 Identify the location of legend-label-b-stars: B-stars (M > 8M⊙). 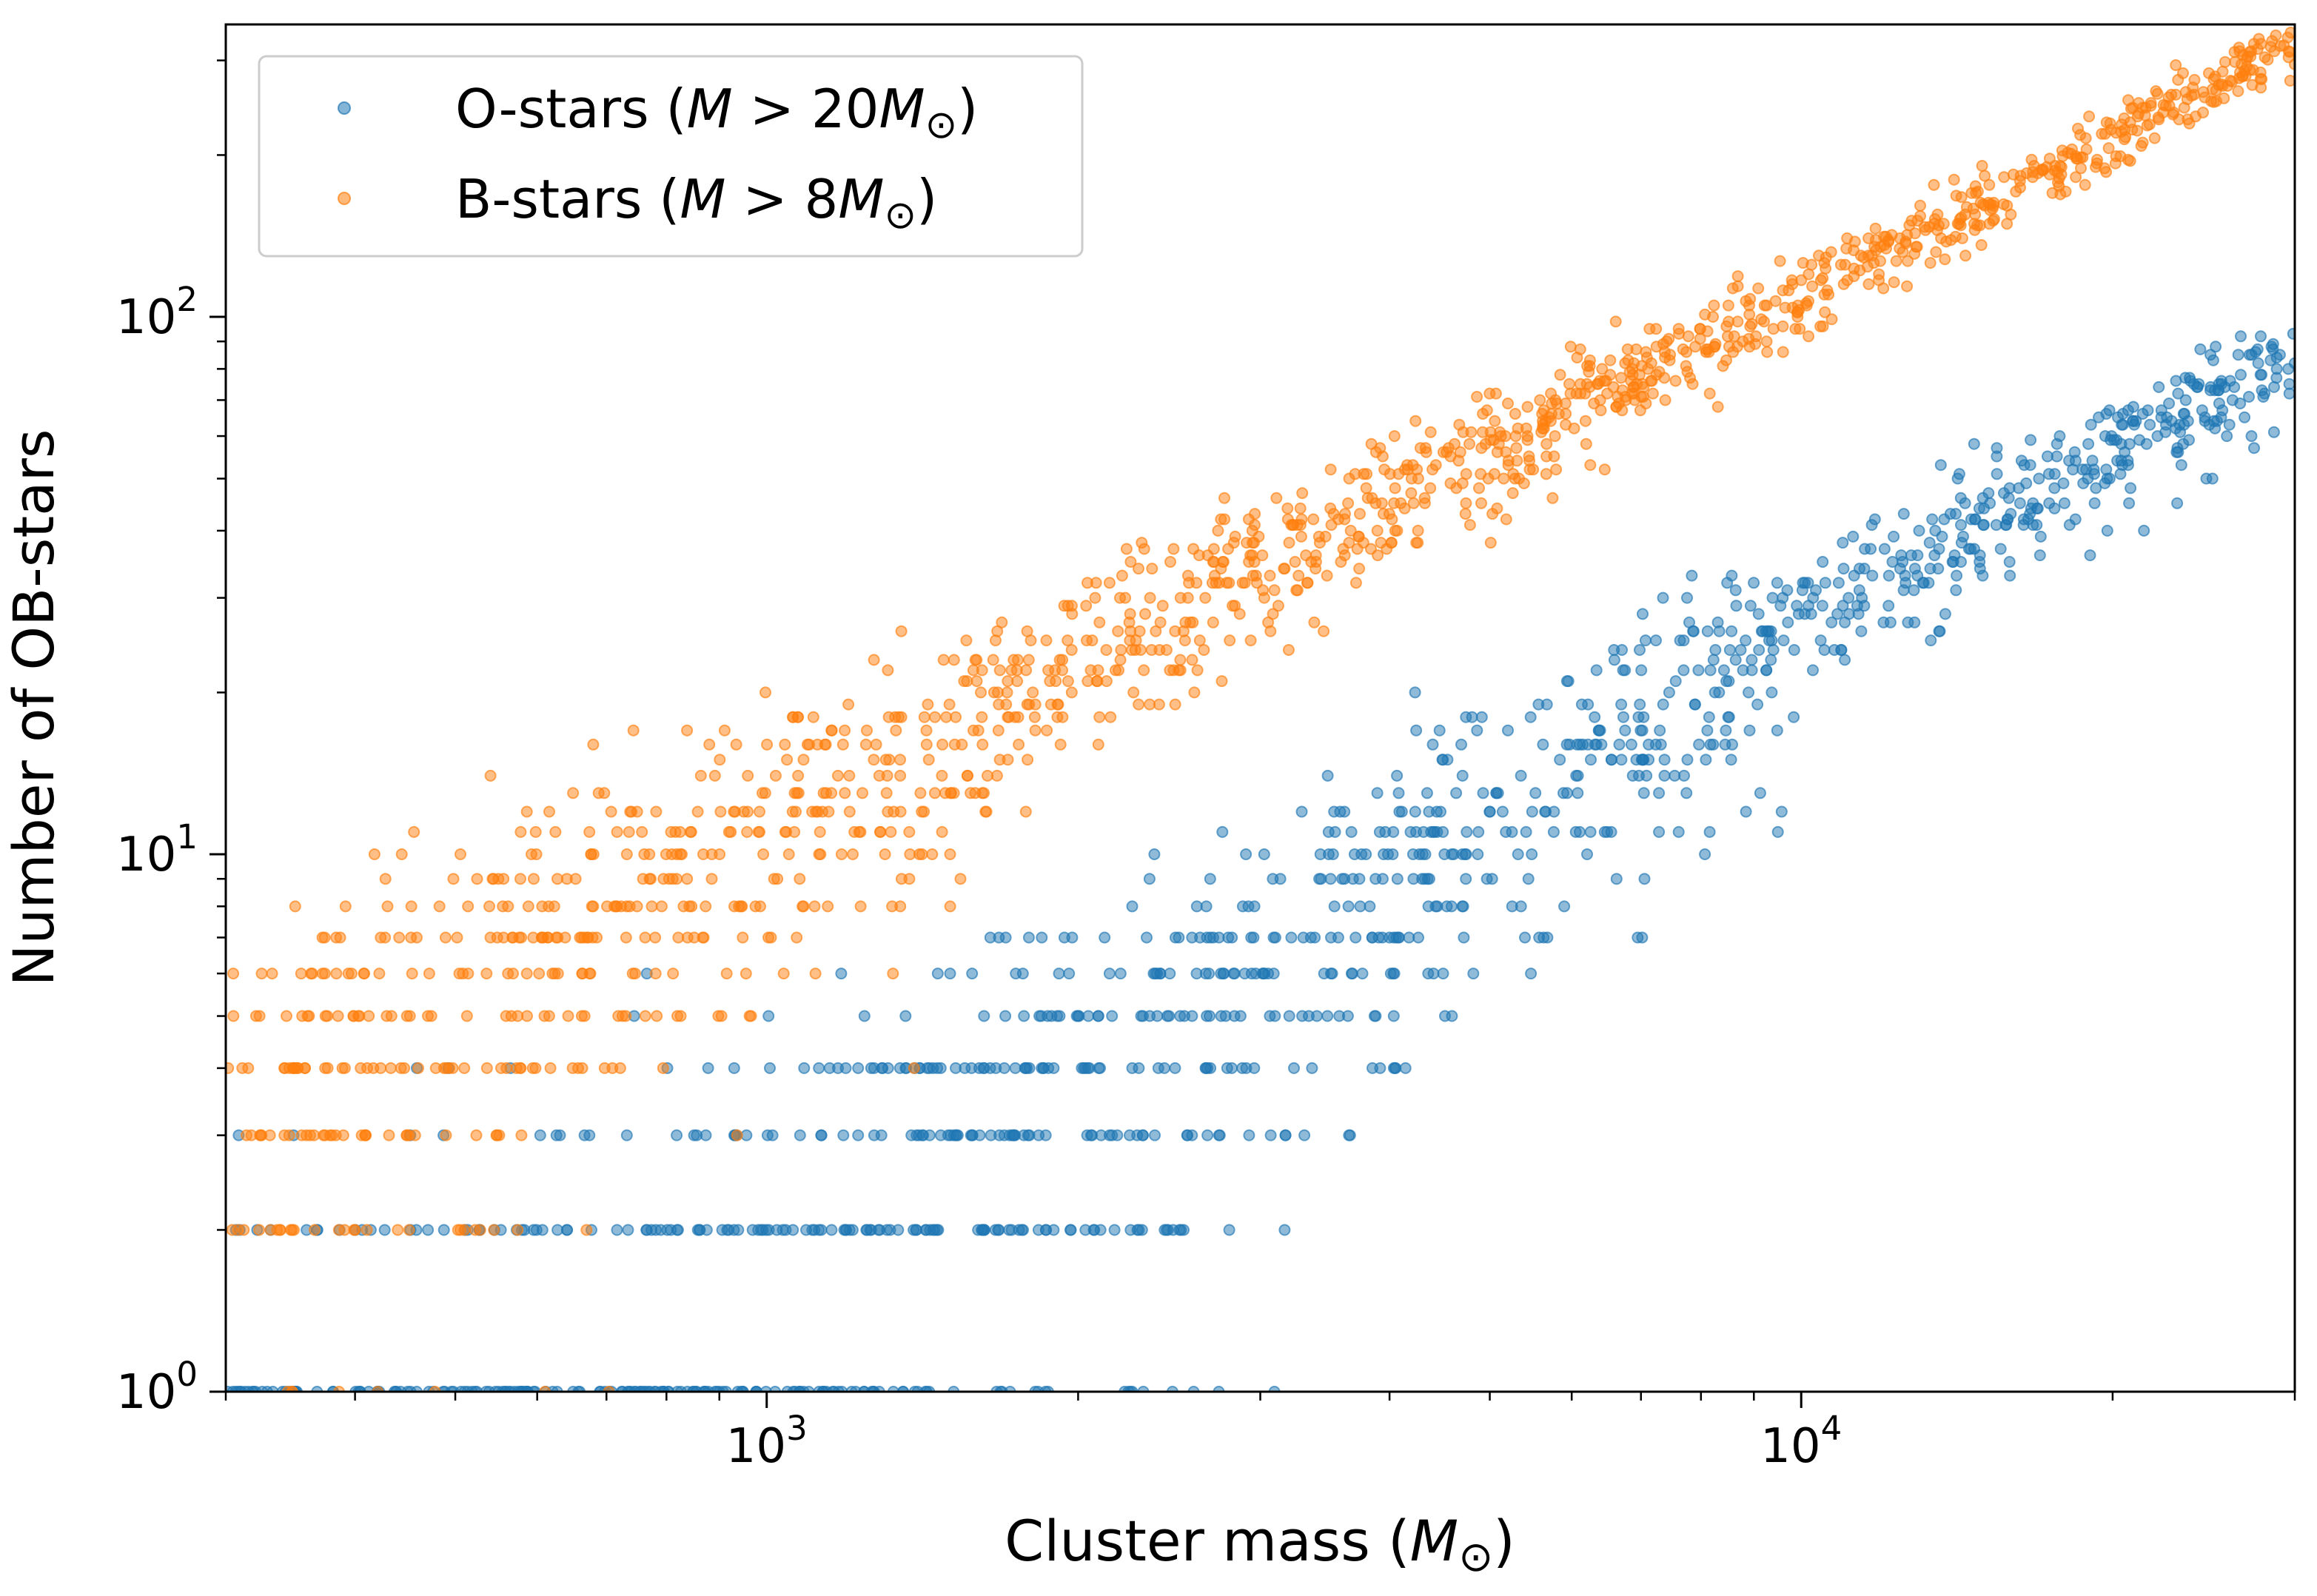
(696, 203).